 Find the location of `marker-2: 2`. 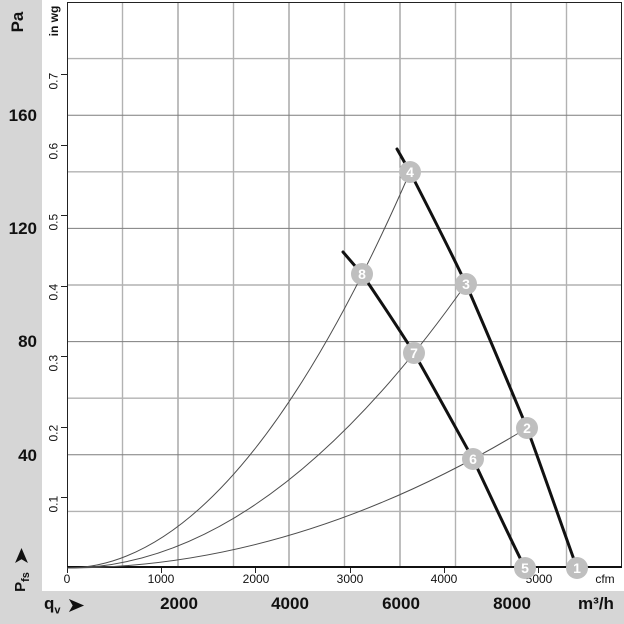

marker-2: 2 is located at coordinates (527, 428).